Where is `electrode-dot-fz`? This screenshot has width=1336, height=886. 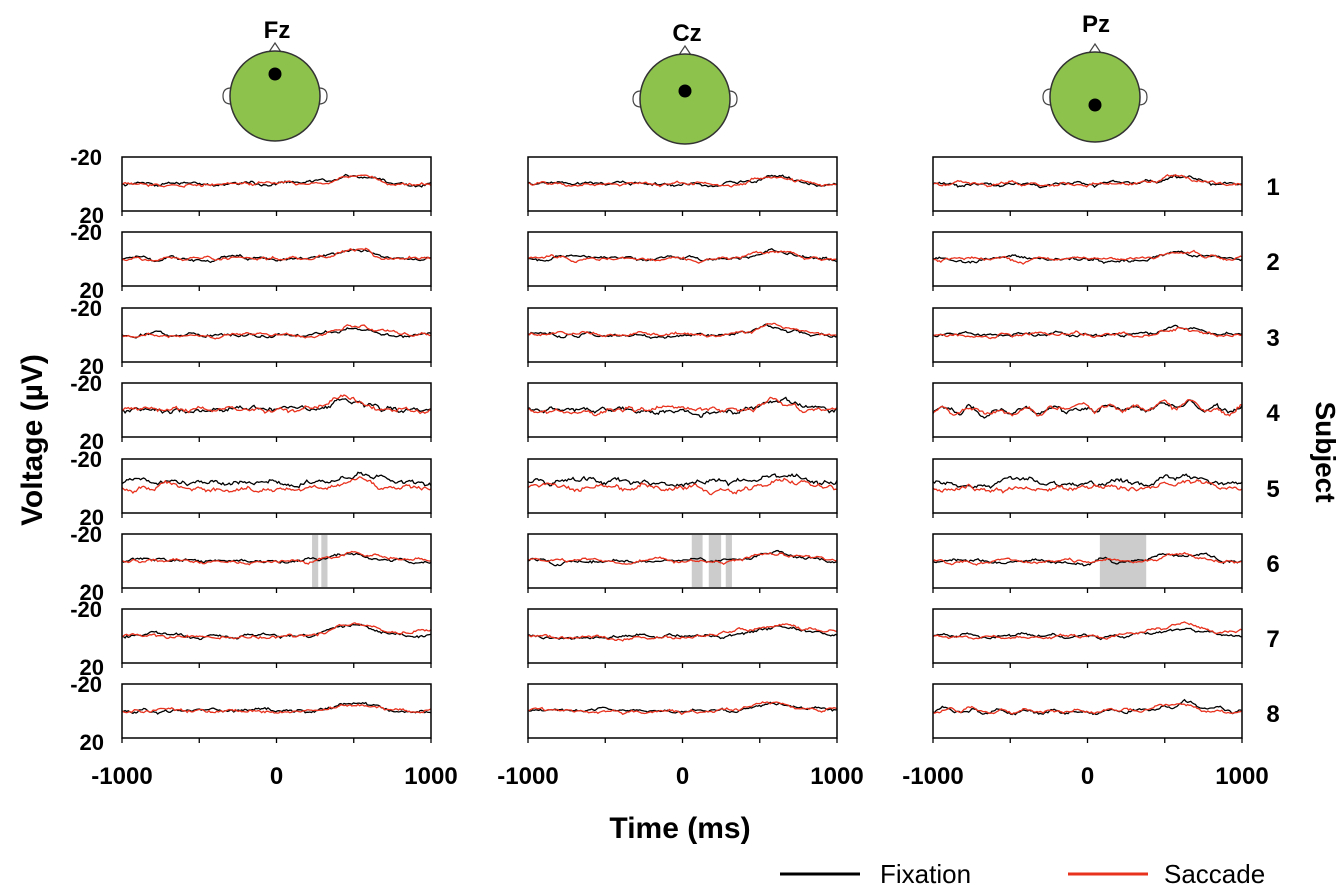 electrode-dot-fz is located at coordinates (275, 74).